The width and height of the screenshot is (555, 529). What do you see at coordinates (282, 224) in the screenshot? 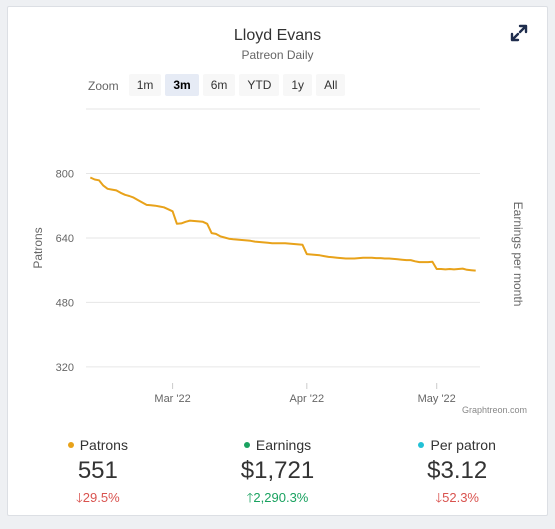
I see `series-line-patrons` at bounding box center [282, 224].